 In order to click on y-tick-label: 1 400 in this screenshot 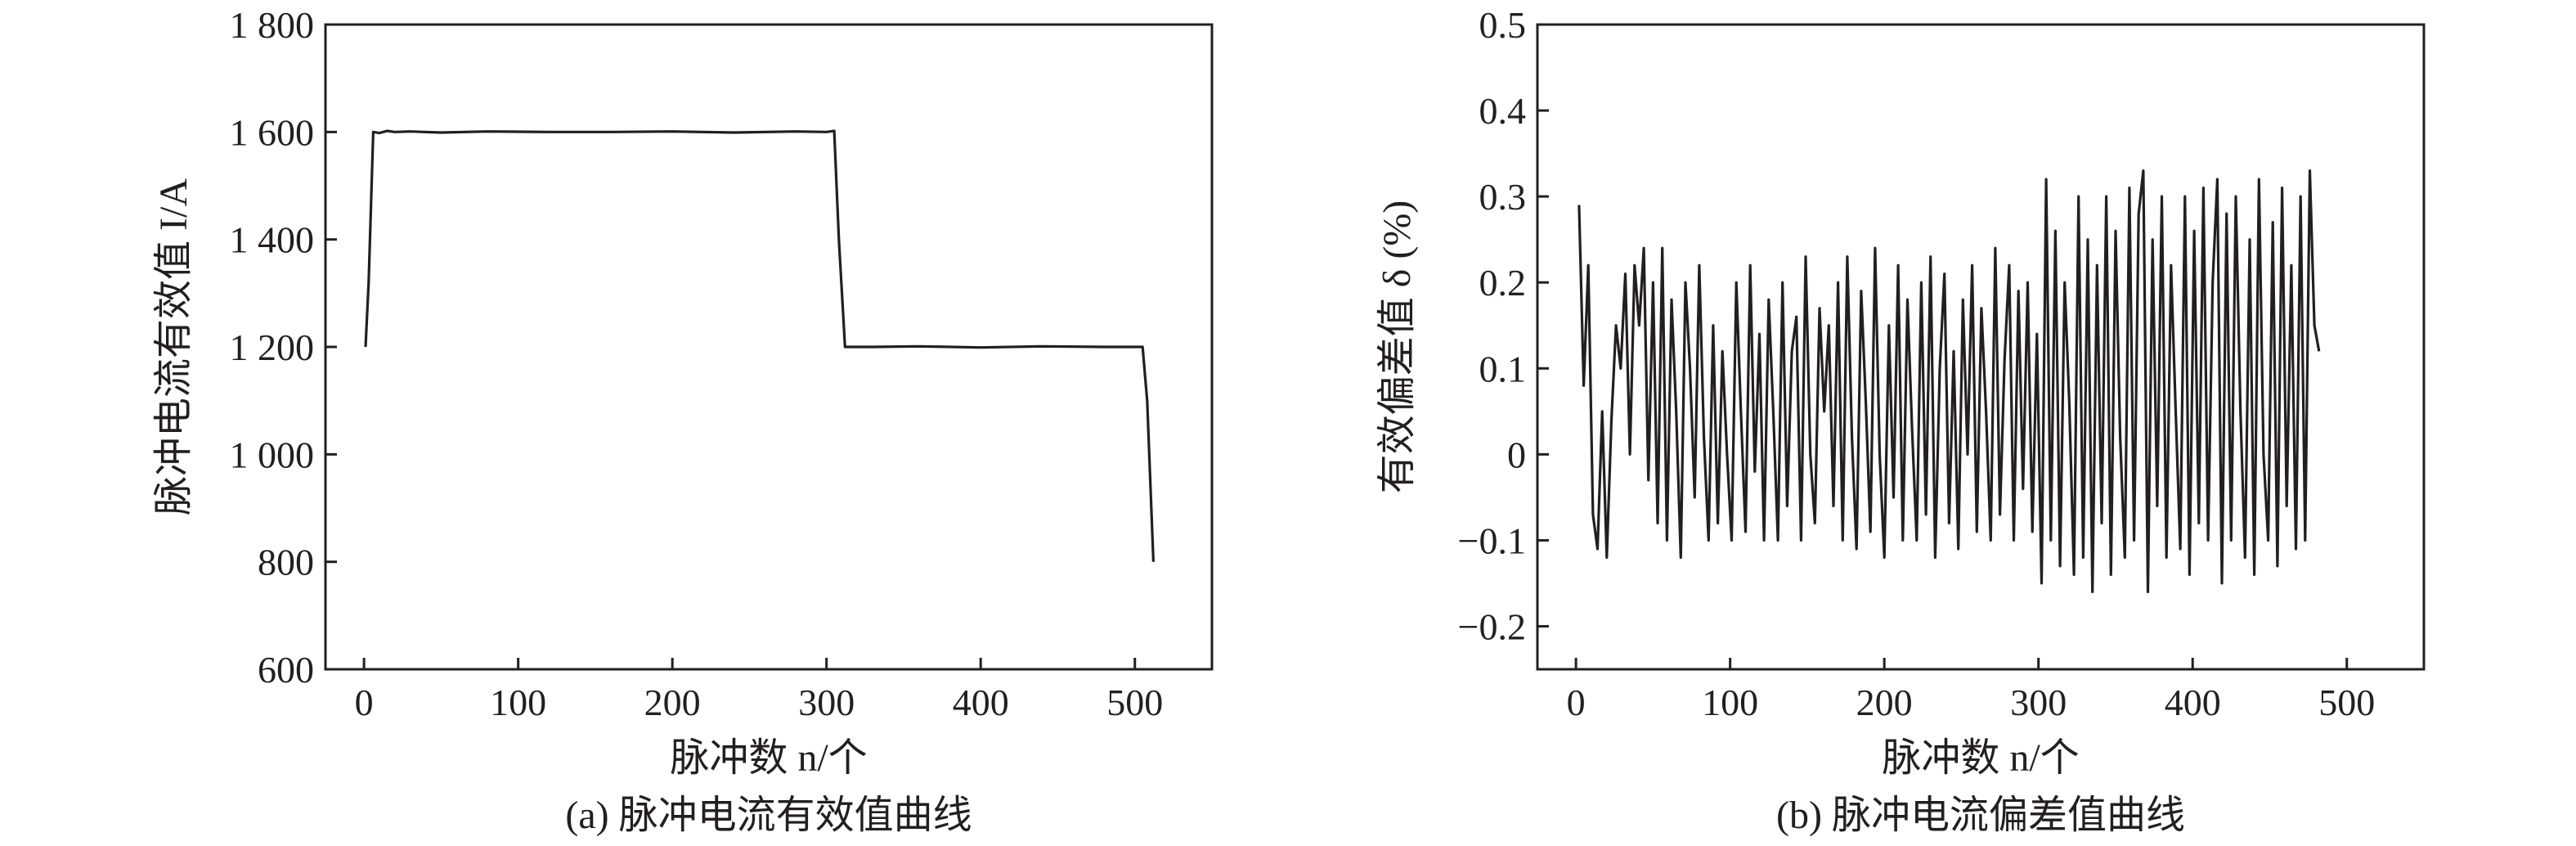, I will do `click(272, 240)`.